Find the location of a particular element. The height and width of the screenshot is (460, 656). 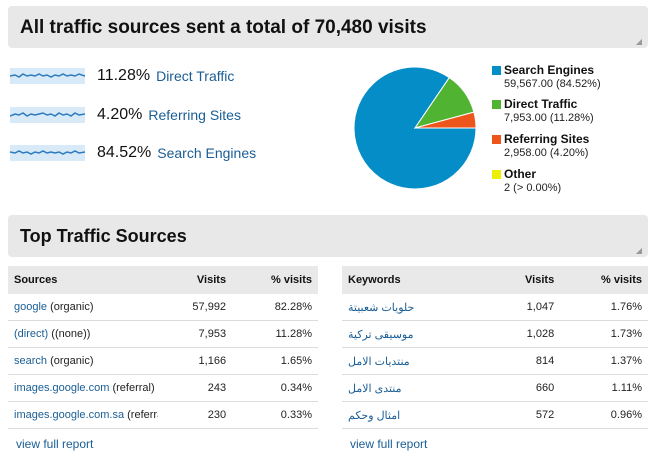

table-row: حلويات شعبيتة 1,047 1.76% is located at coordinates (495, 307).